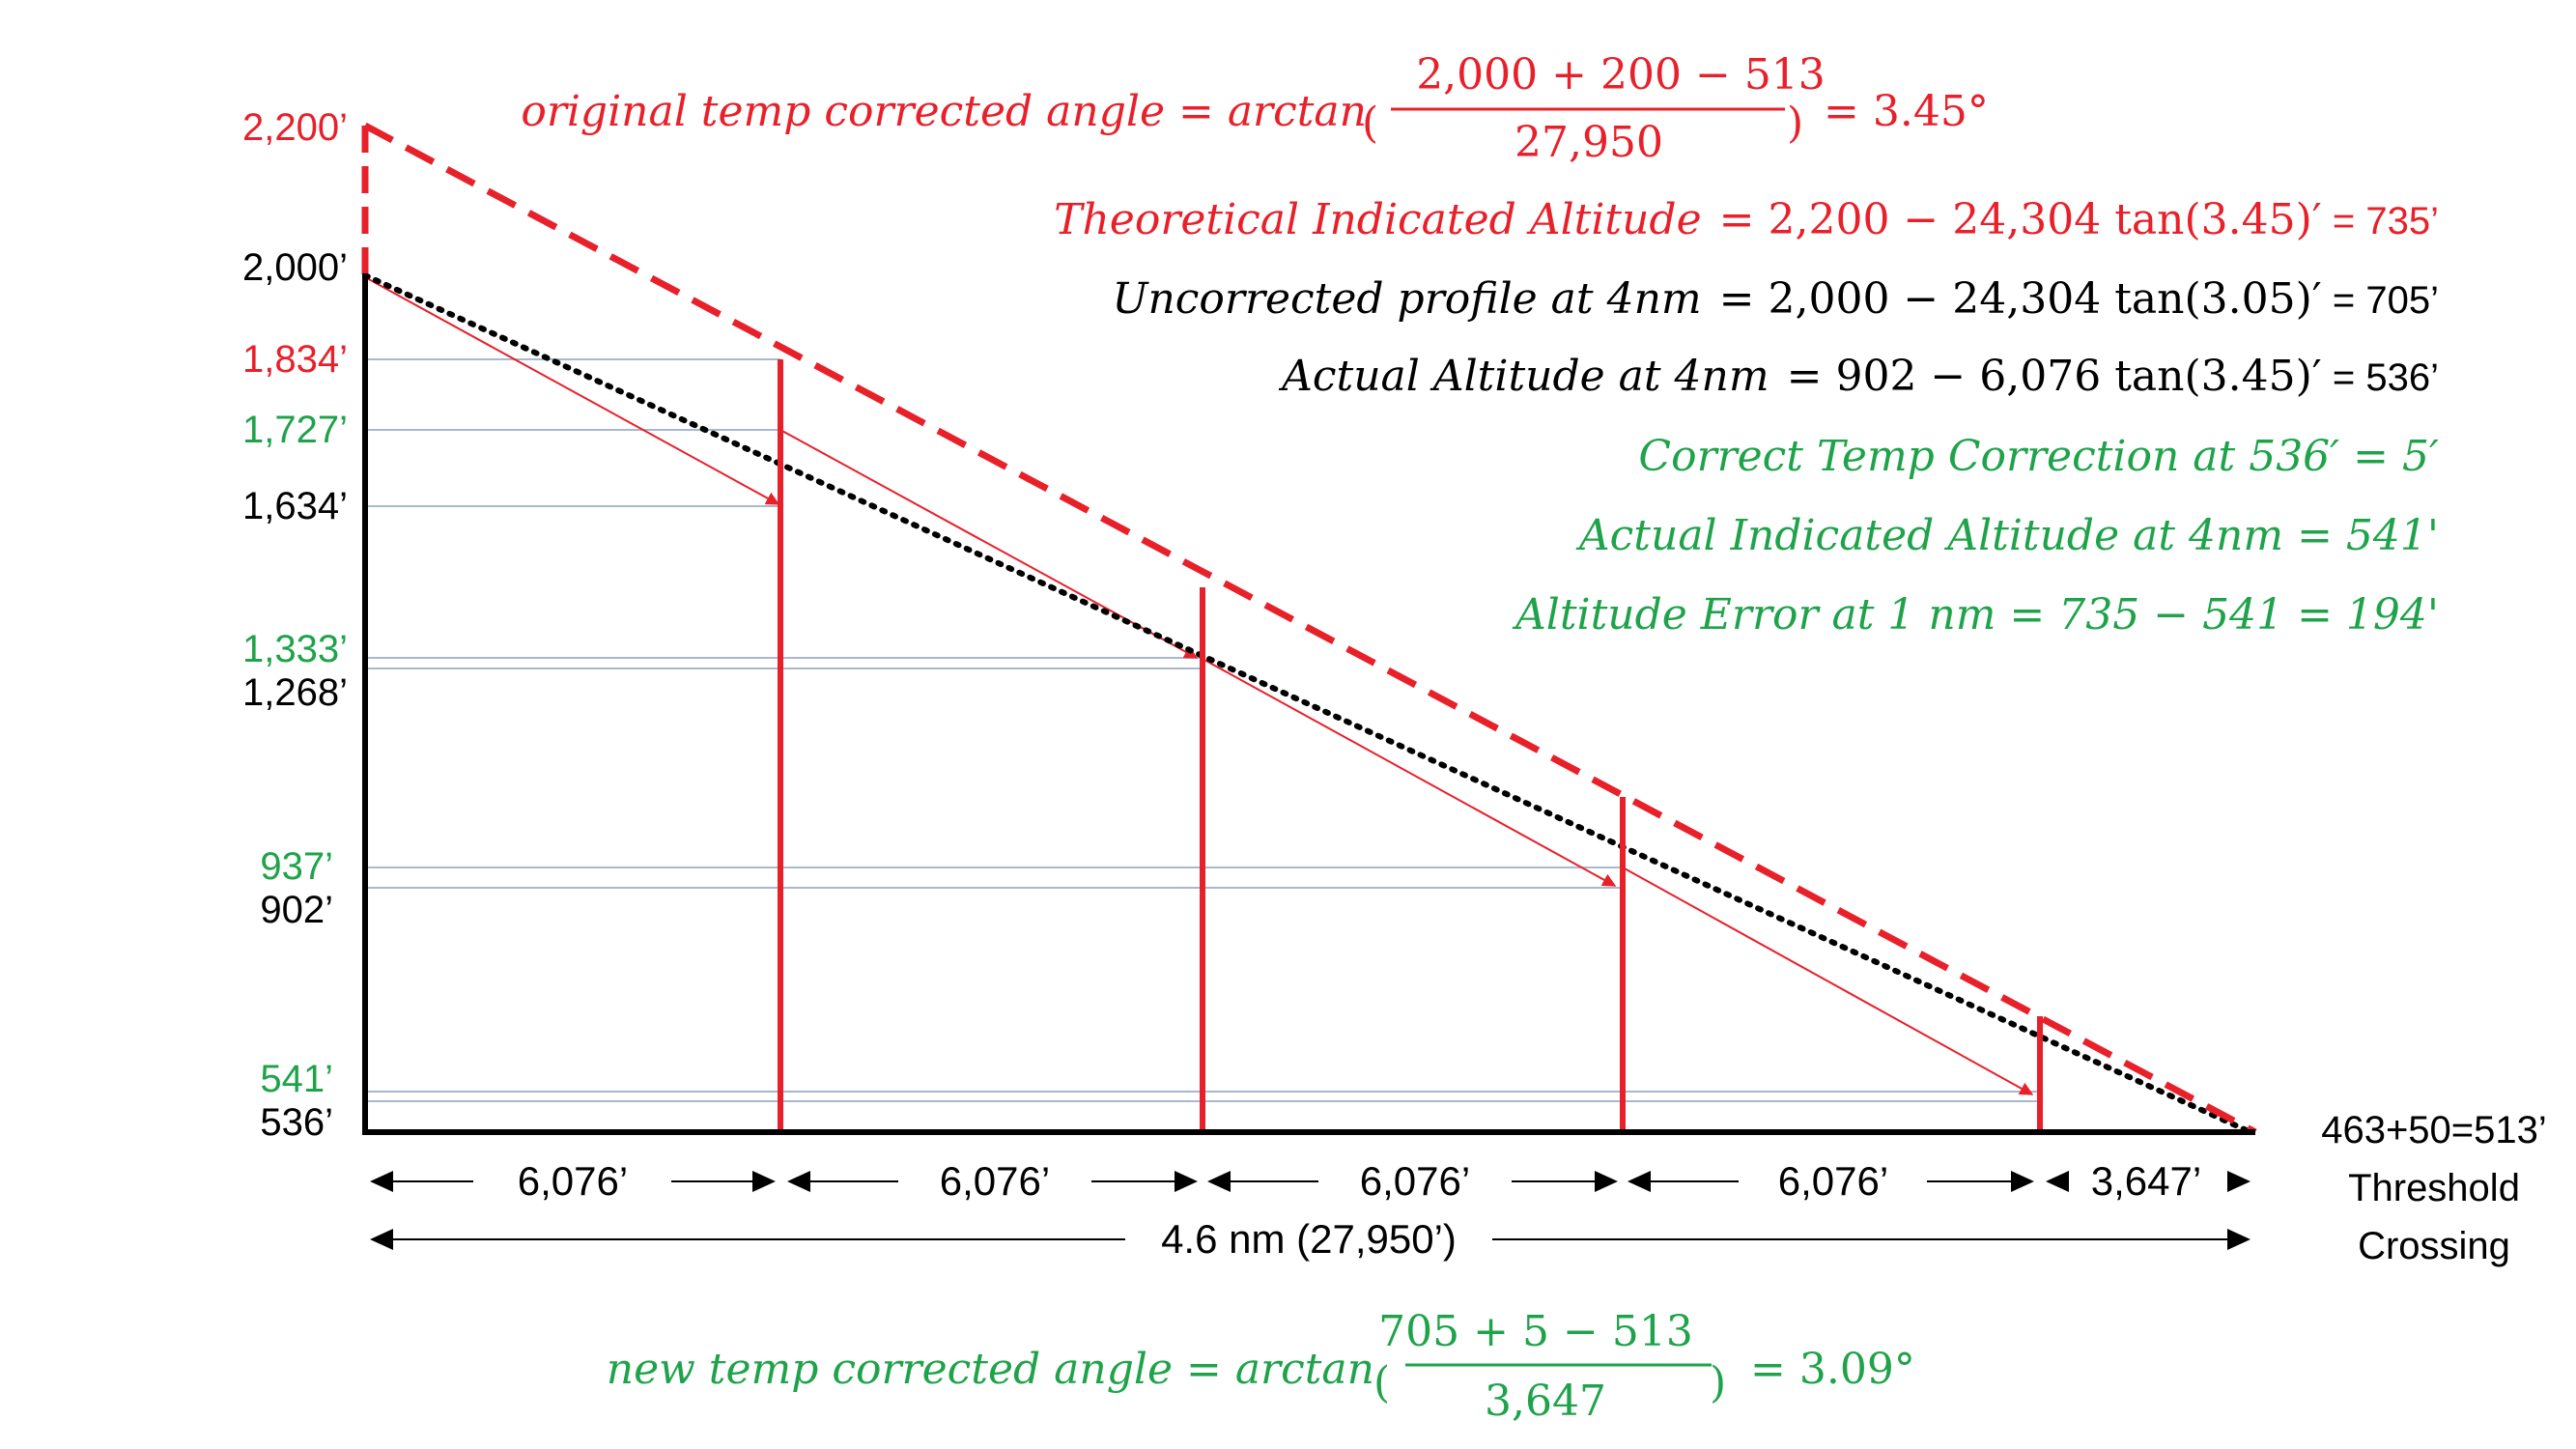 This screenshot has width=2576, height=1449. I want to click on eq-original-numerator: 2,000 + 200 − 513, so click(1621, 74).